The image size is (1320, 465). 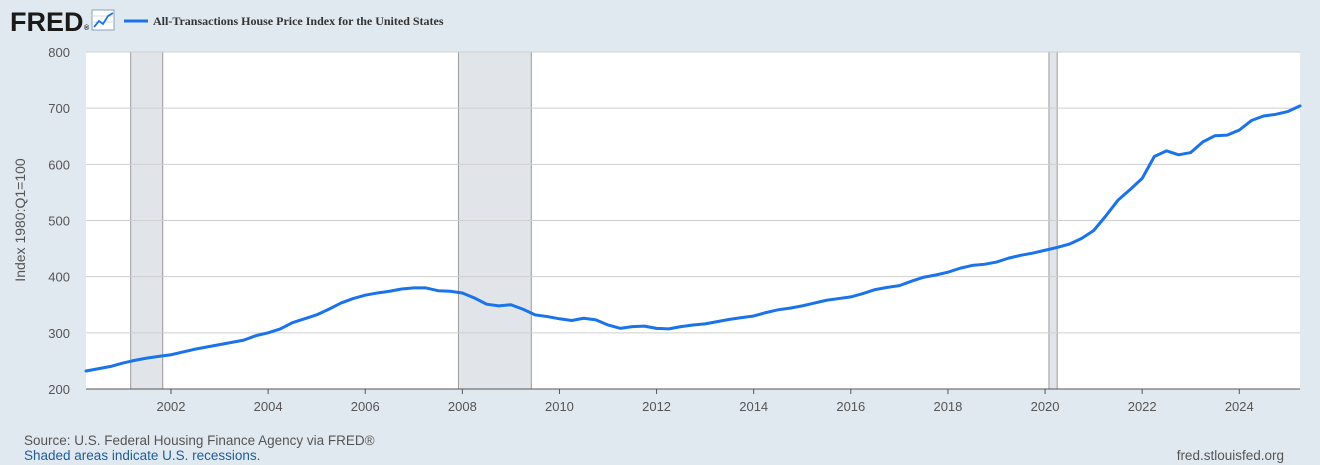 I want to click on site-link: fred.stlouisfed.org, so click(x=1230, y=455).